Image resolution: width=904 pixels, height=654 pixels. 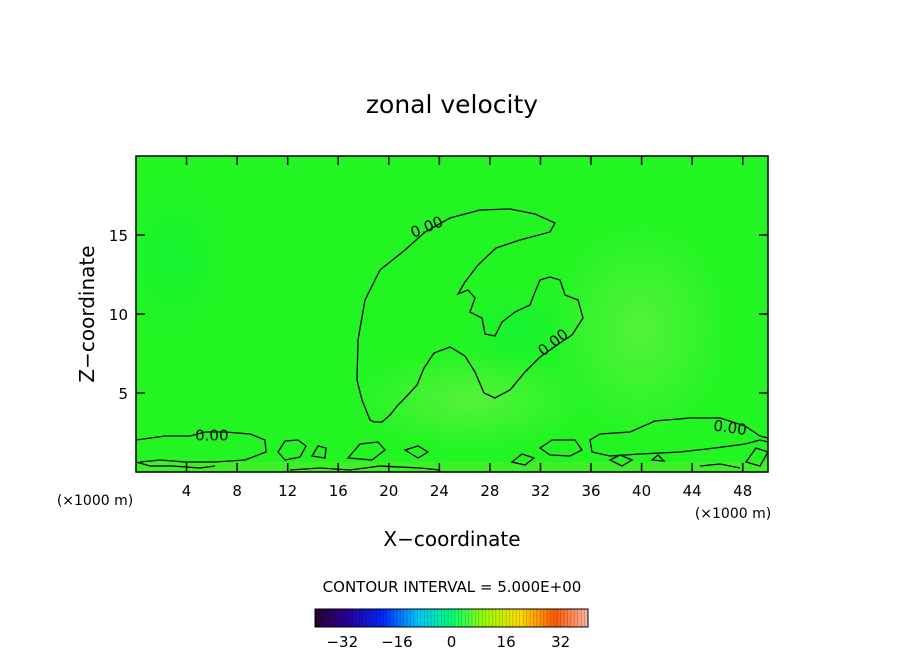 I want to click on y-tick-label: 15, so click(x=118, y=236).